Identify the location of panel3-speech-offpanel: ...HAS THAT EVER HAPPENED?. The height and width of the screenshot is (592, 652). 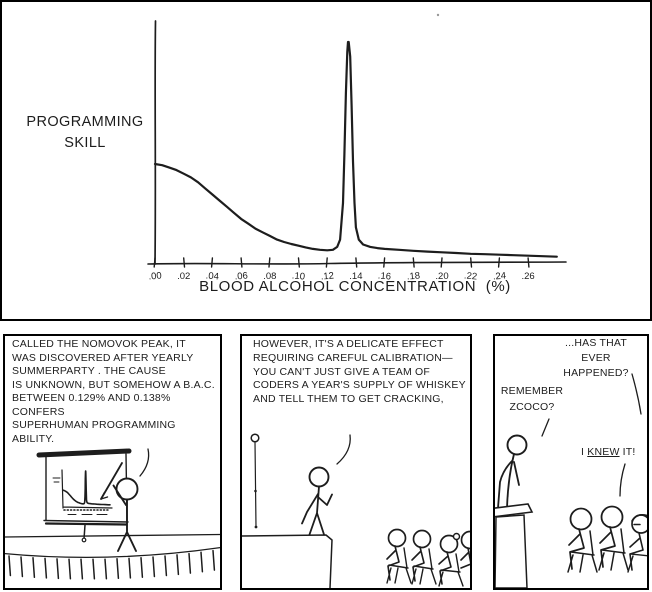
(596, 358).